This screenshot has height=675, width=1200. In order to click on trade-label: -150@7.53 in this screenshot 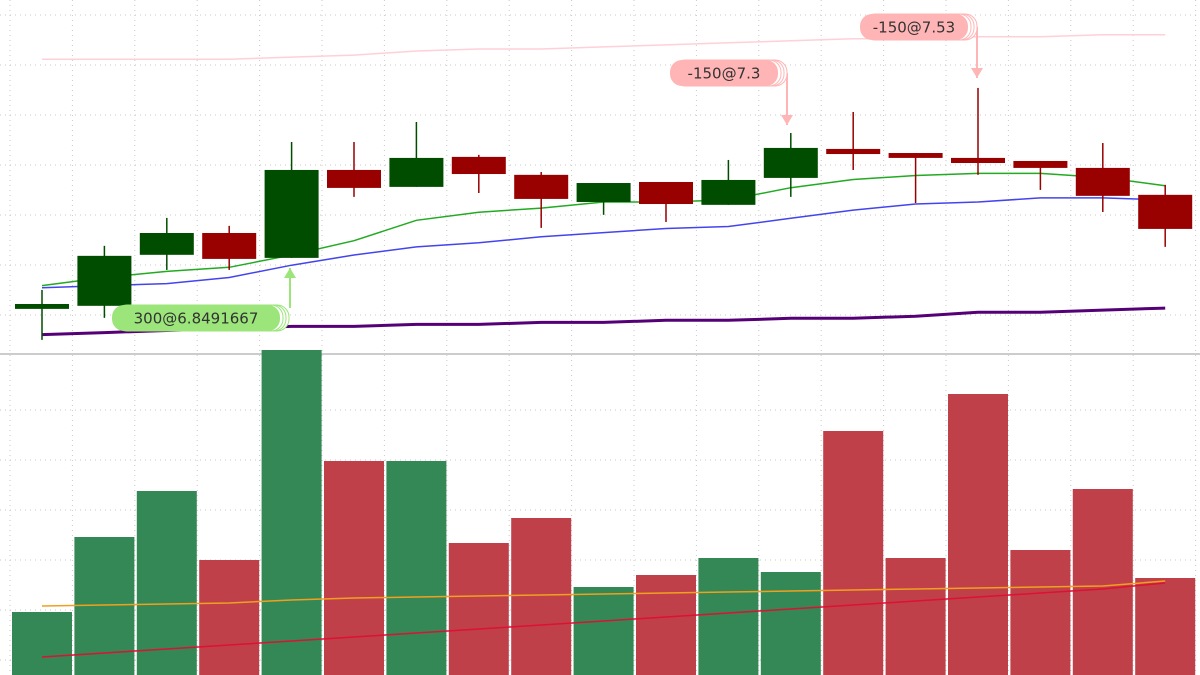, I will do `click(914, 28)`.